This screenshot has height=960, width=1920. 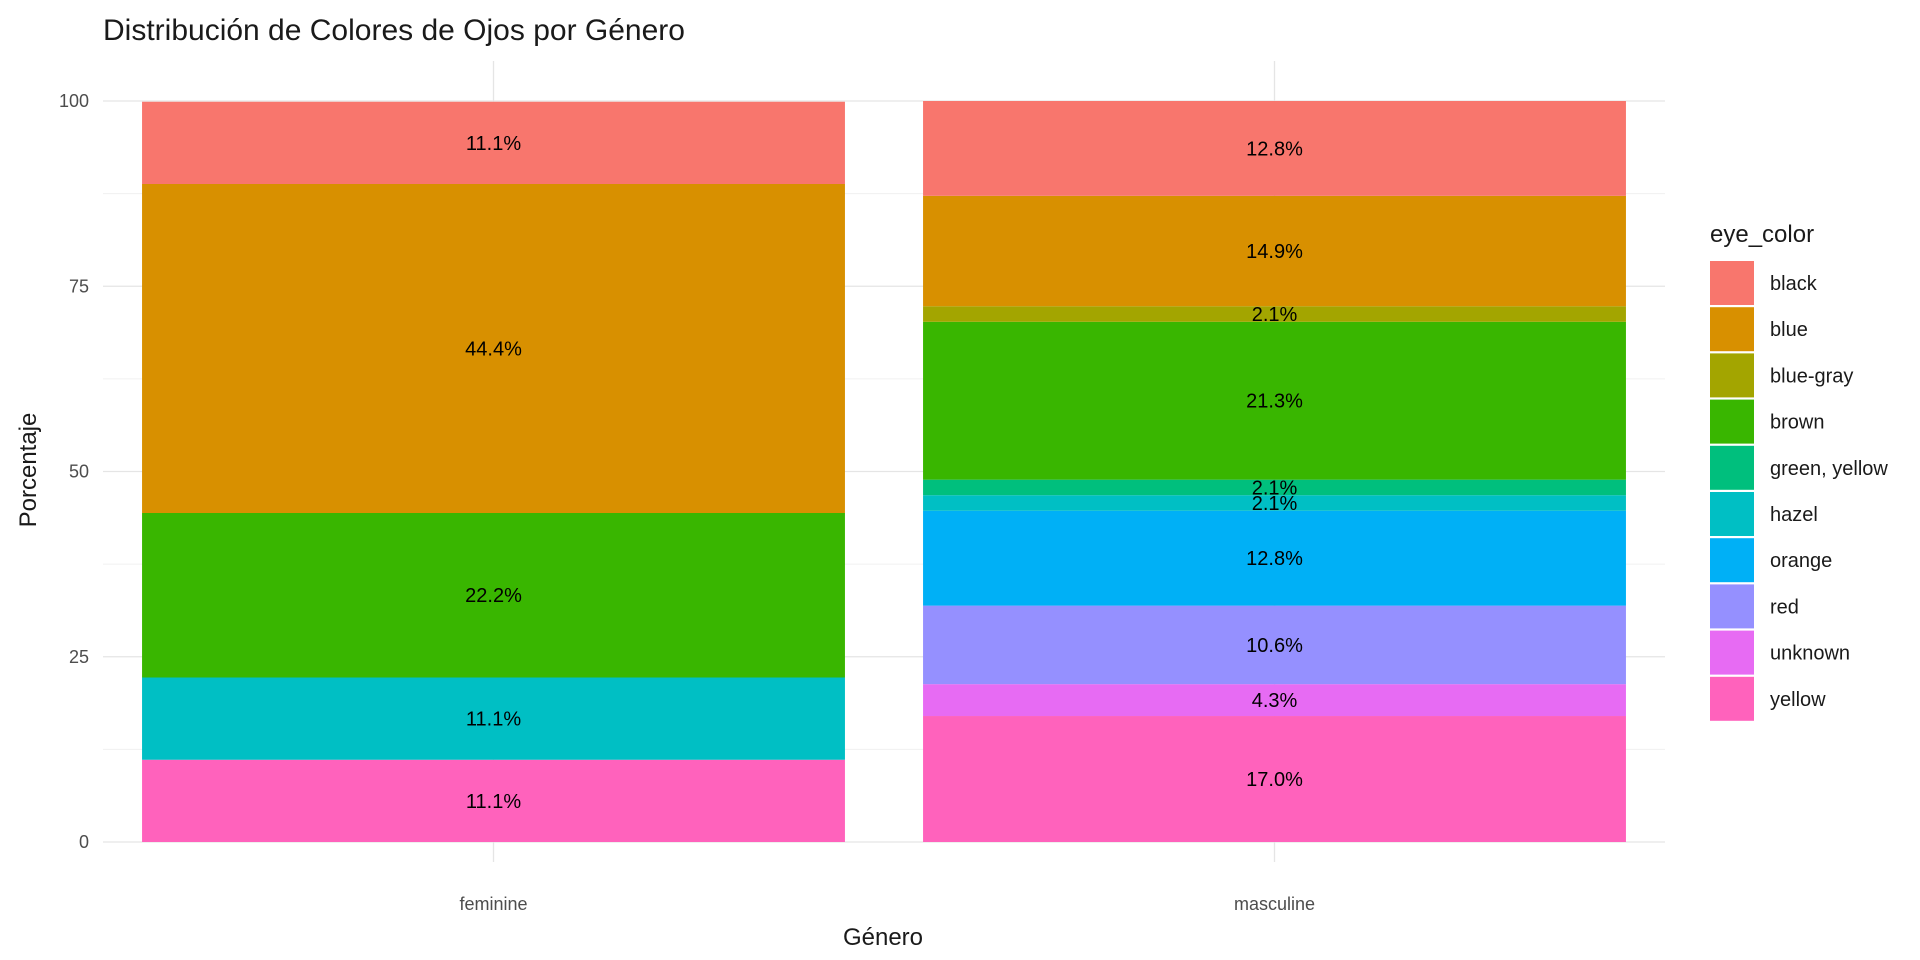 I want to click on x-tick-label: masculine, so click(x=1274, y=904).